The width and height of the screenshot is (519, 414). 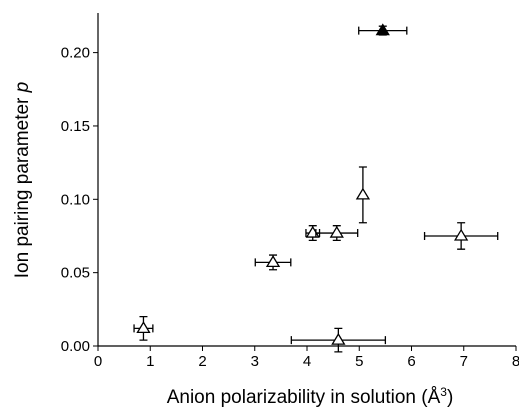 I want to click on x-label-main: Anion polarizability in solution (Å, so click(x=304, y=397).